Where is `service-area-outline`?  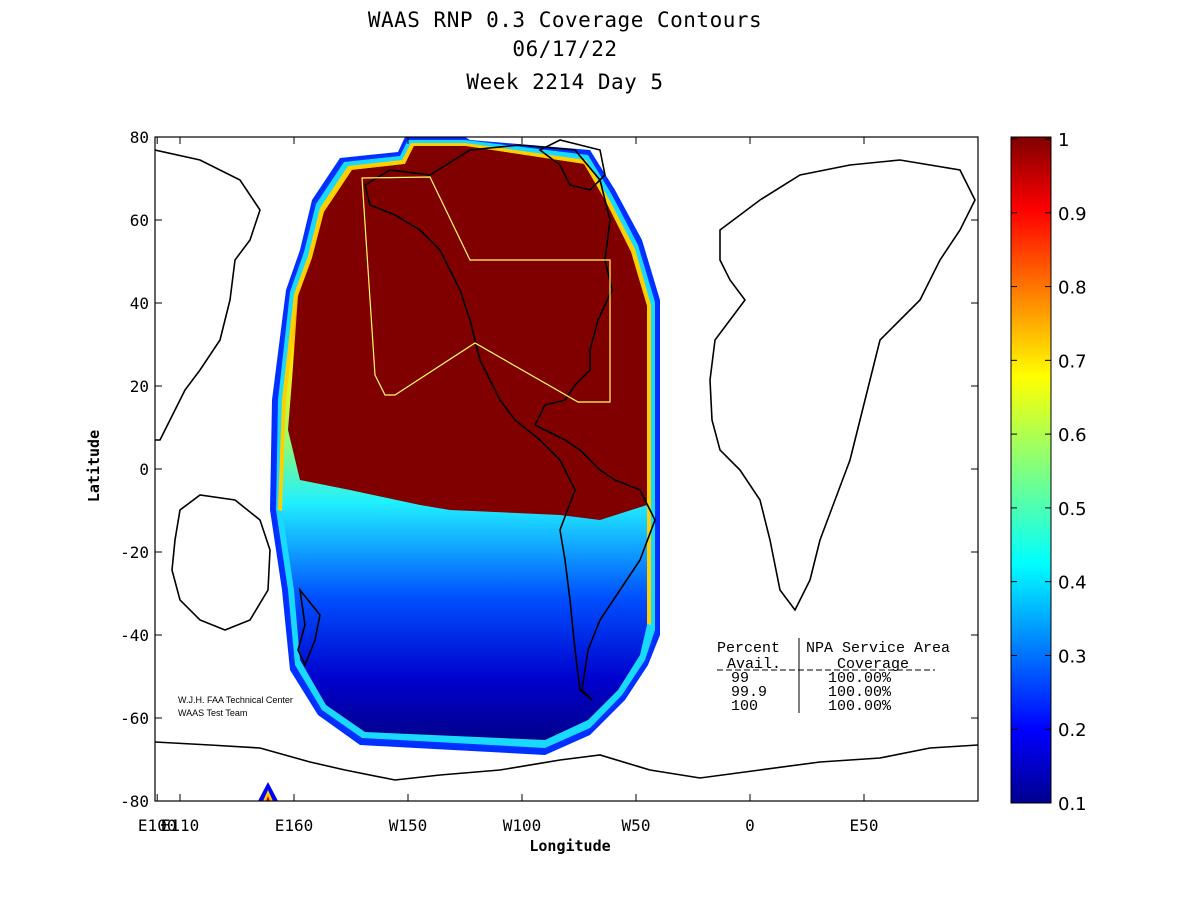 service-area-outline is located at coordinates (486, 289).